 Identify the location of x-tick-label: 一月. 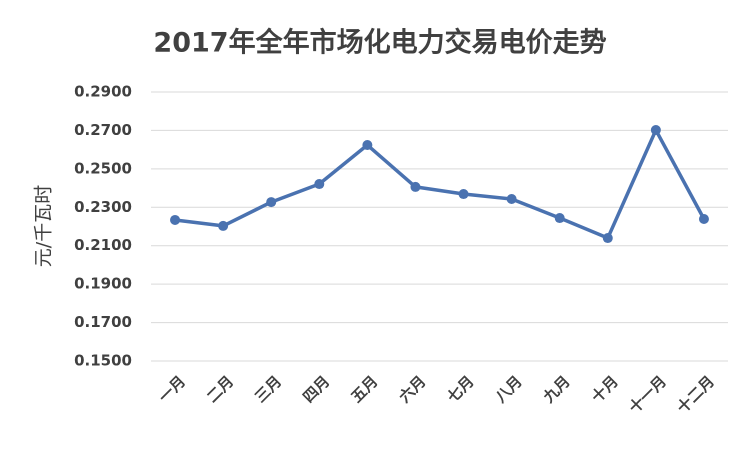
(172, 389).